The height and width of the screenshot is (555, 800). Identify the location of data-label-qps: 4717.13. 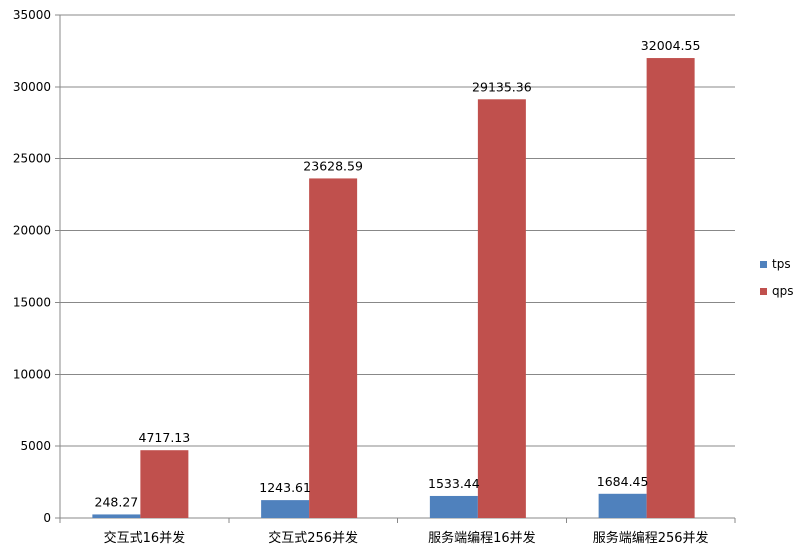
(165, 437).